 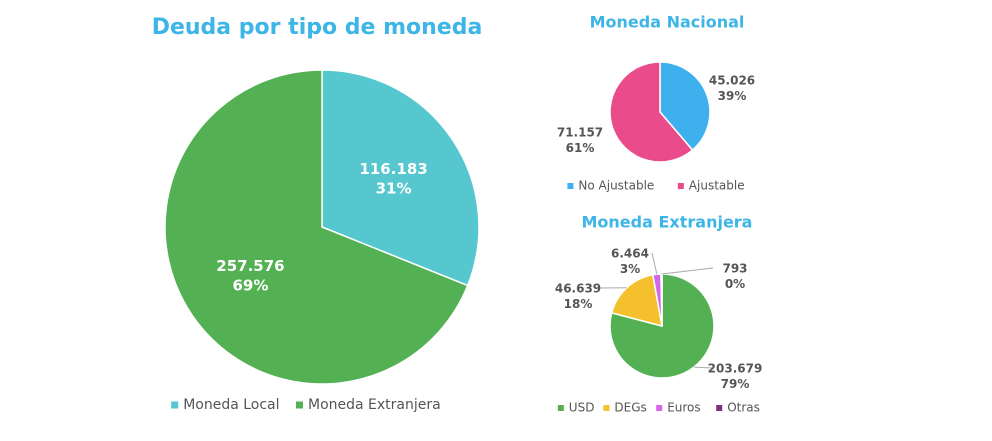 I want to click on value-label: 793, so click(x=734, y=268).